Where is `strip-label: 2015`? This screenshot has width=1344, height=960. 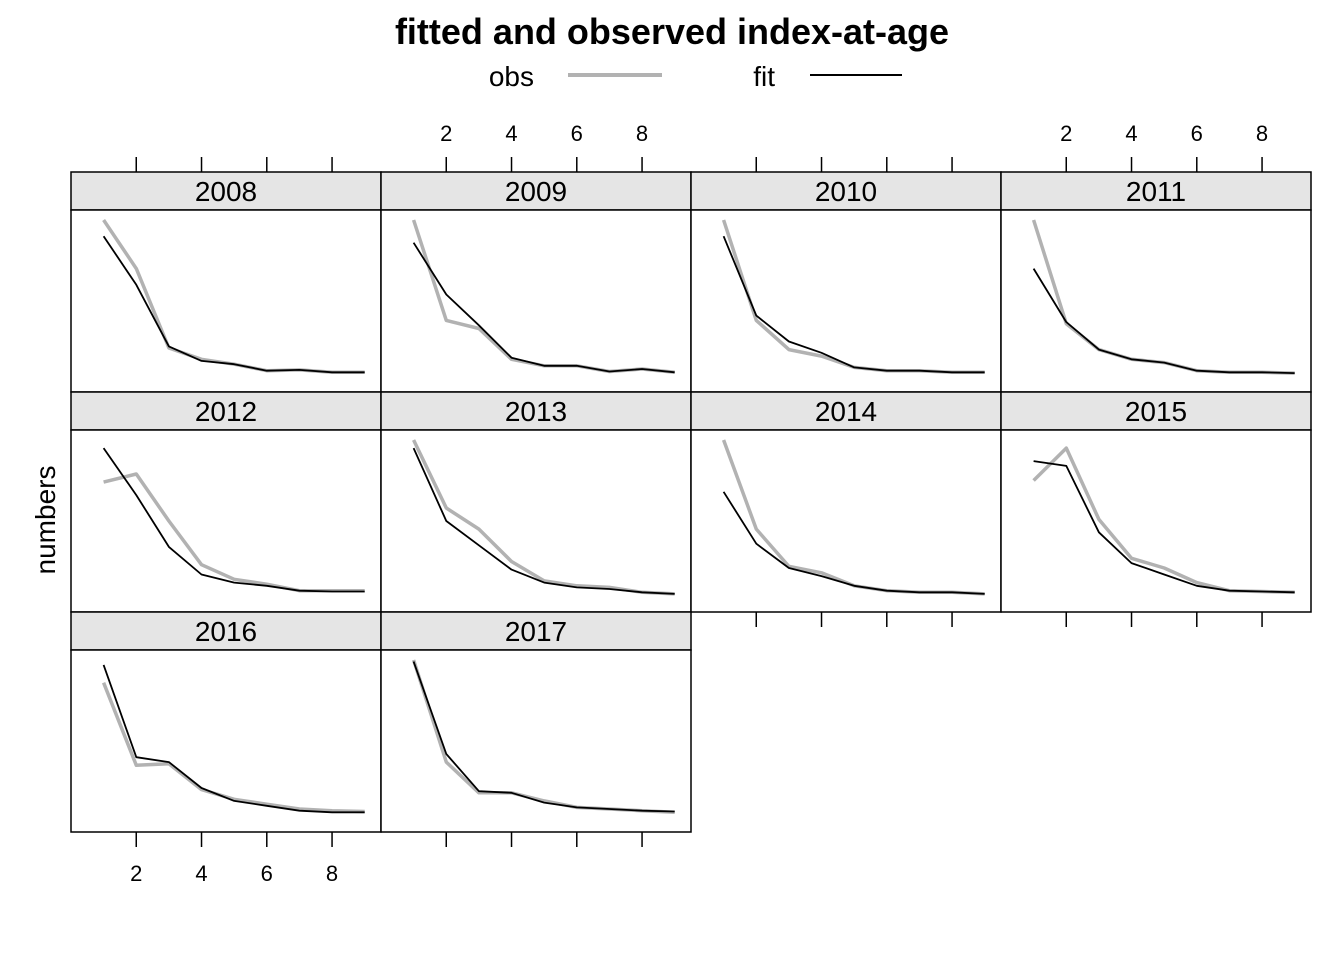
strip-label: 2015 is located at coordinates (1156, 411).